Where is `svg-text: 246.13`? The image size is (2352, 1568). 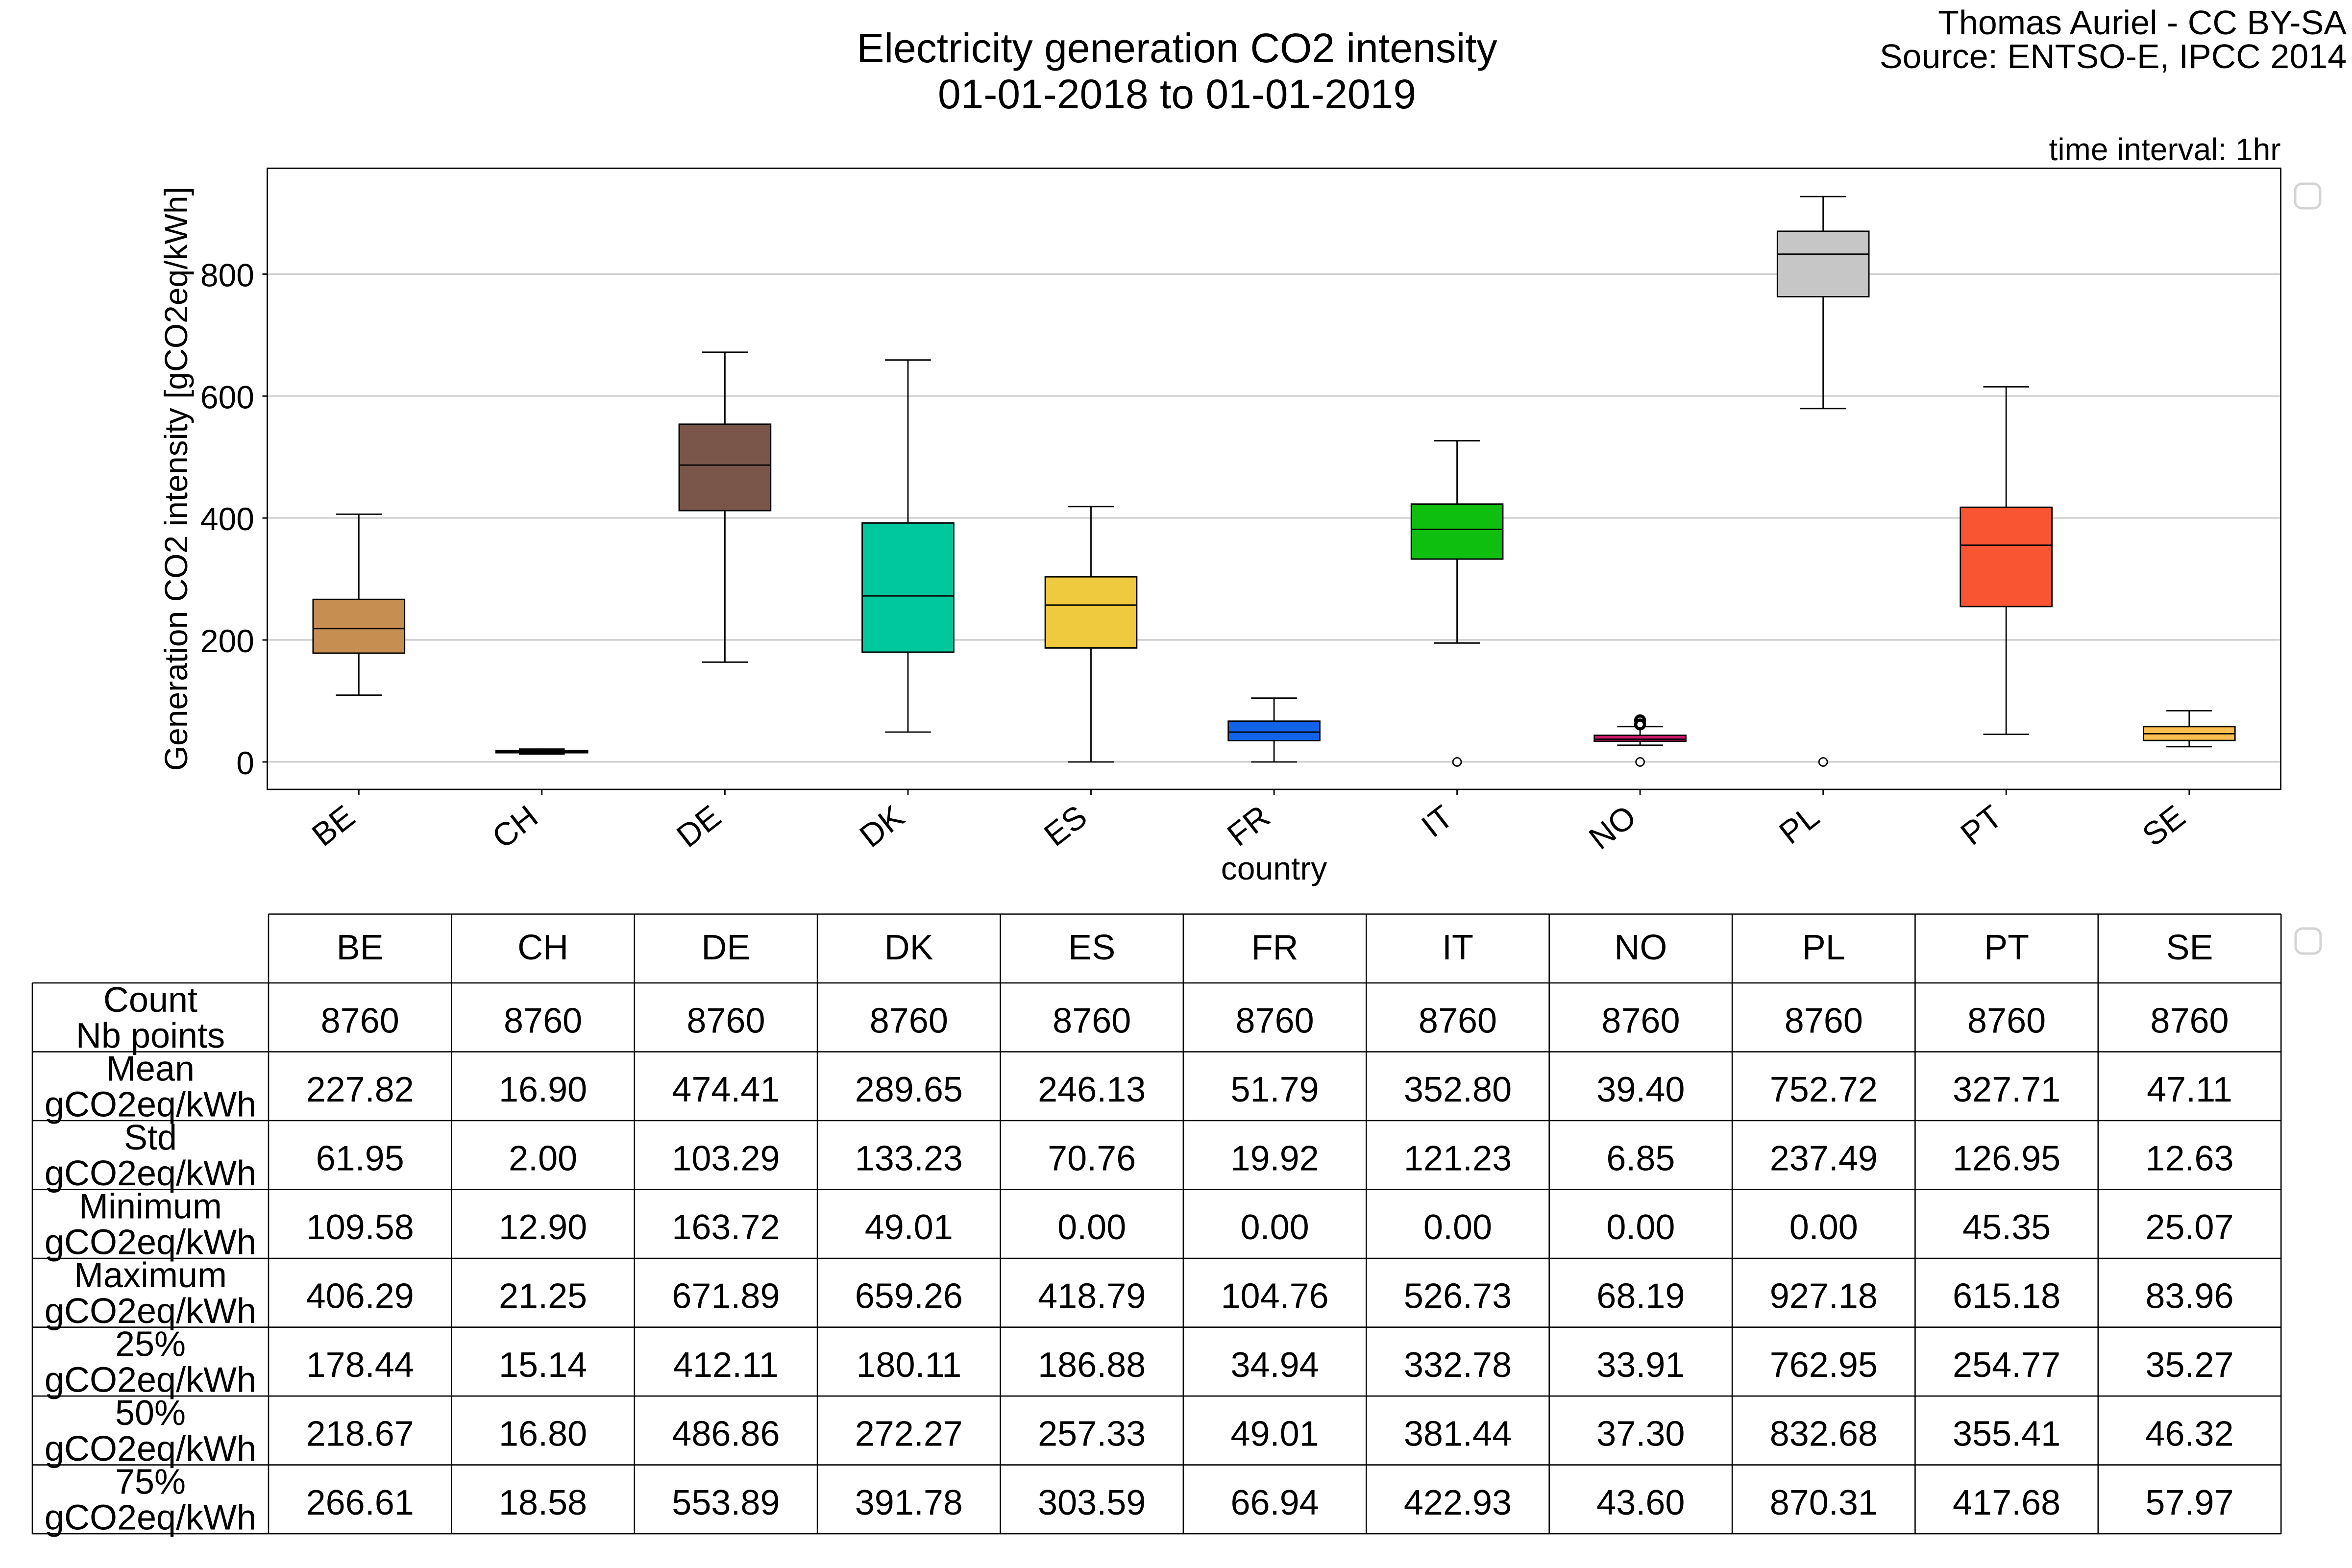 svg-text: 246.13 is located at coordinates (1092, 1089).